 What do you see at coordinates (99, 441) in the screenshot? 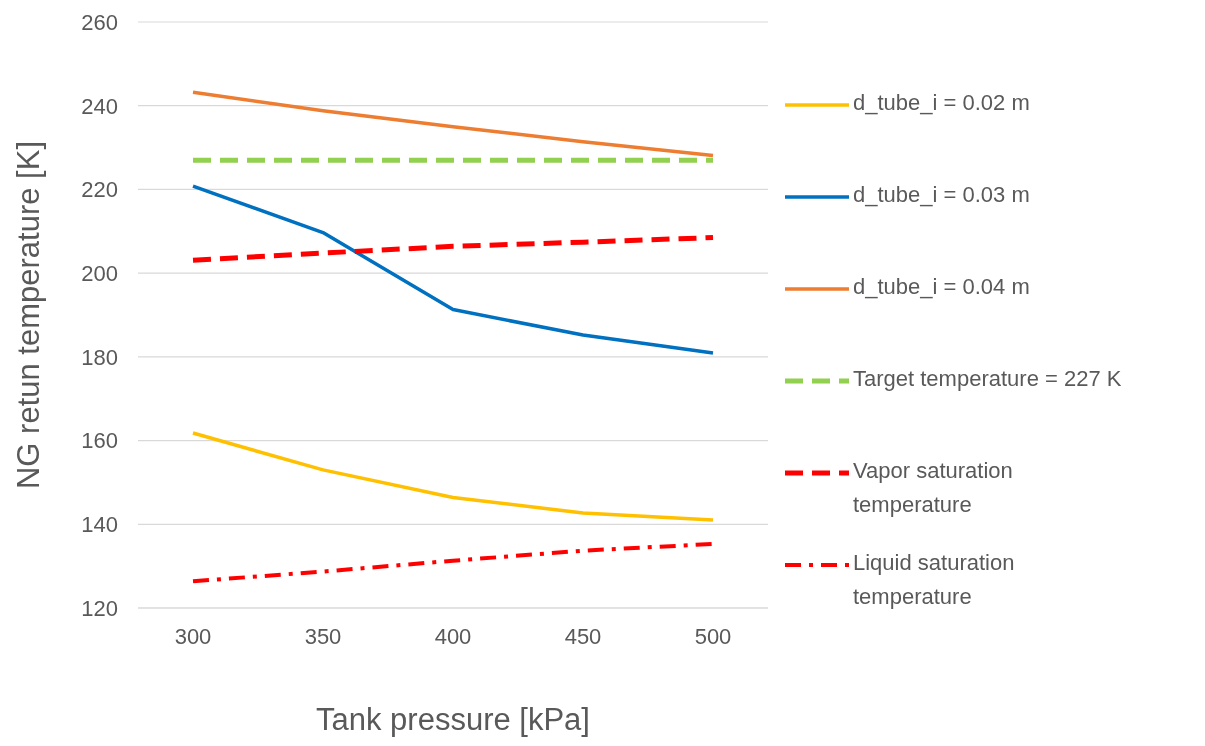
I see `y-tick-label: 160` at bounding box center [99, 441].